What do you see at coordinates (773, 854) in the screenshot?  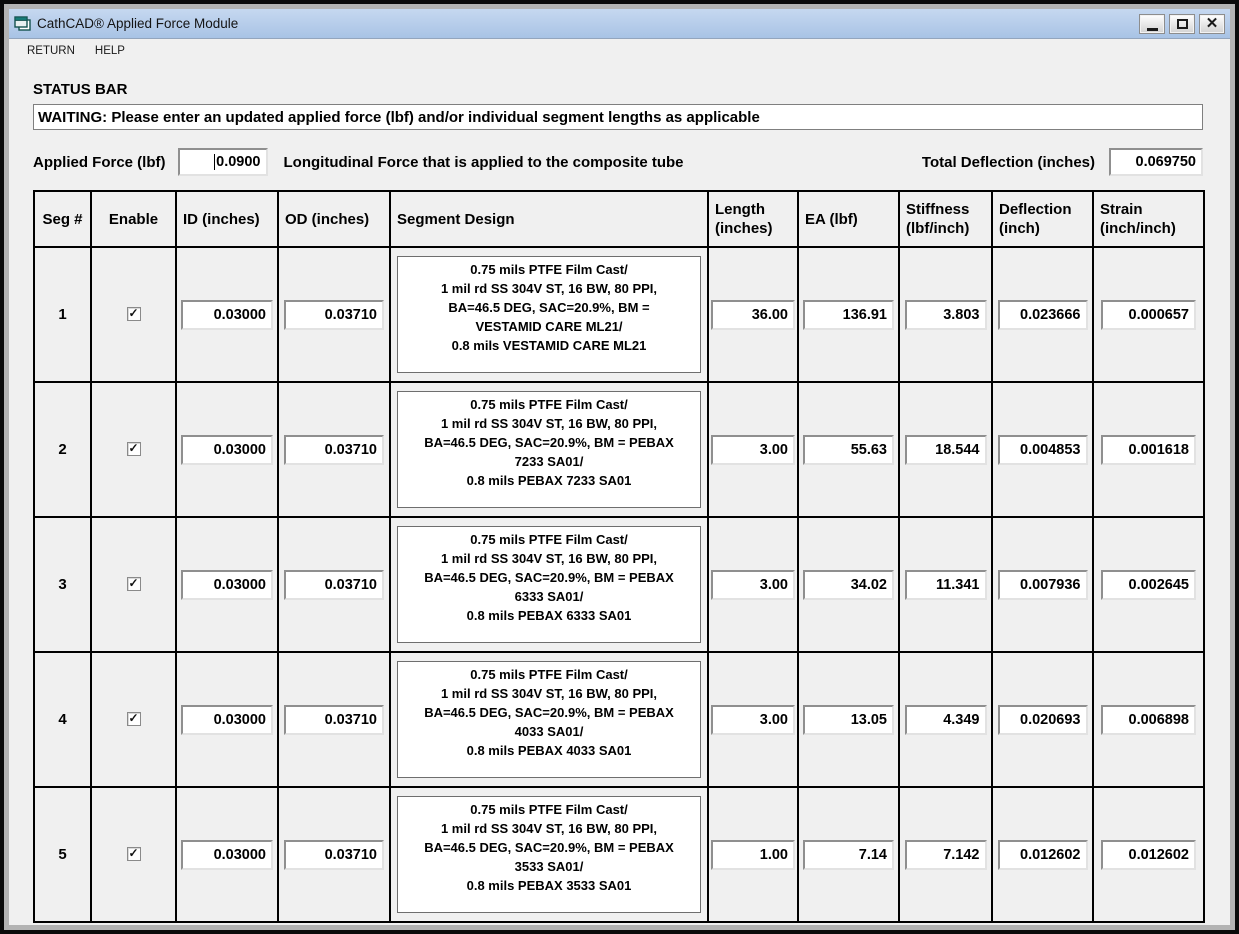 I see `length-value: 1.00` at bounding box center [773, 854].